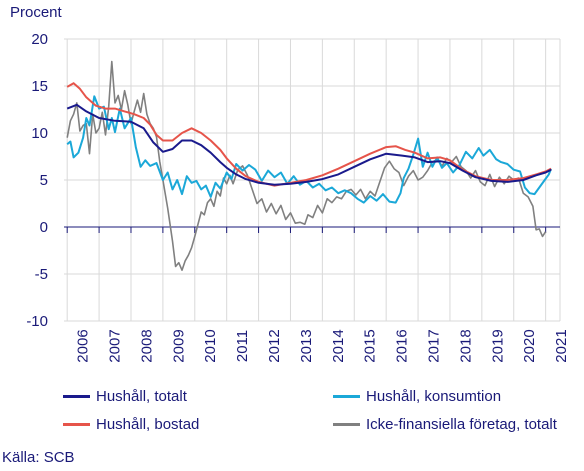 This screenshot has width=584, height=471. Describe the element at coordinates (338, 345) in the screenshot. I see `x-tick-label: 2014` at that location.